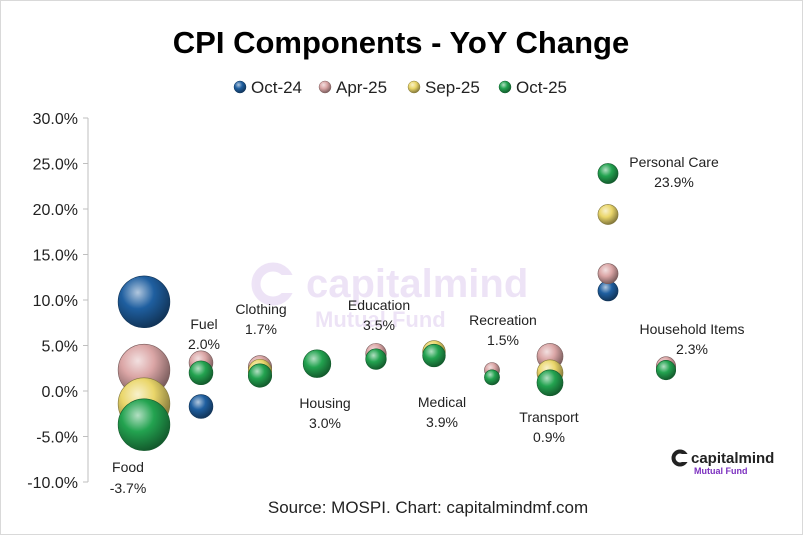 This screenshot has width=803, height=535. What do you see at coordinates (691, 329) in the screenshot?
I see `annotation-label-household-items: Household Items` at bounding box center [691, 329].